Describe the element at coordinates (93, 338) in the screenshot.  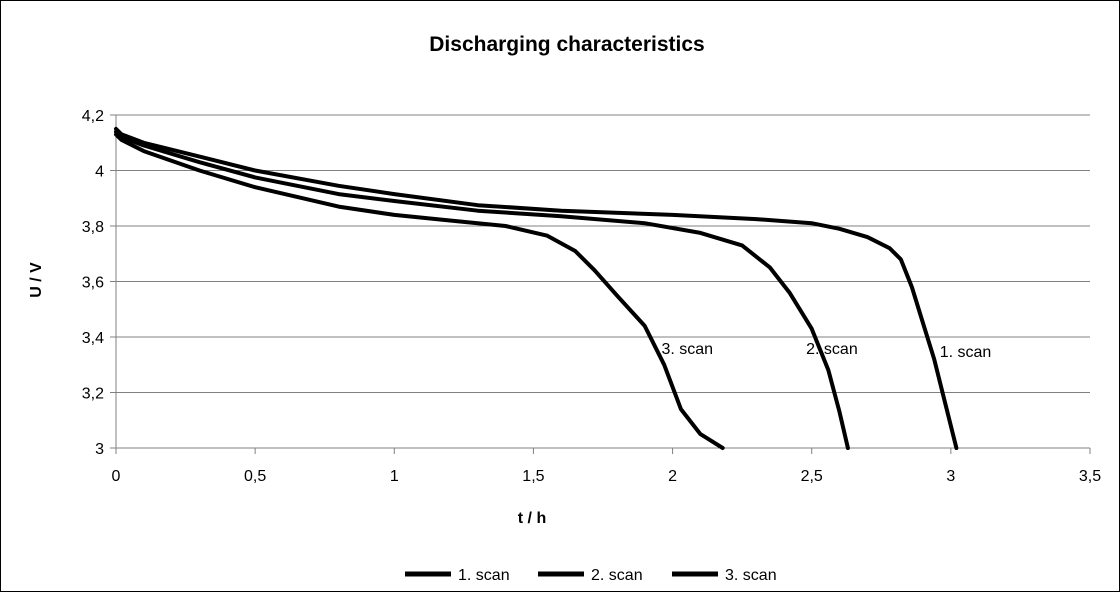
I see `y-tick-label: 3,4` at that location.